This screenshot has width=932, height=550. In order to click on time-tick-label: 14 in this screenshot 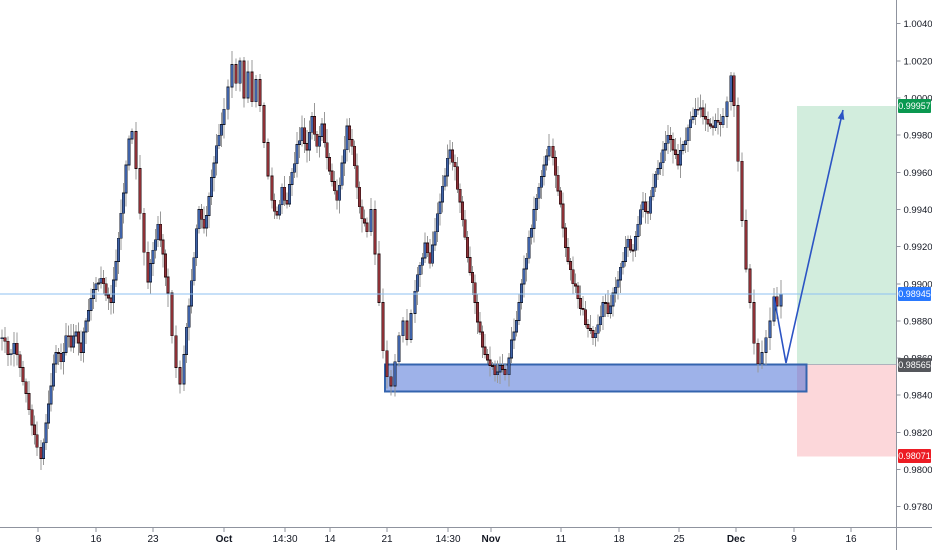, I will do `click(330, 539)`.